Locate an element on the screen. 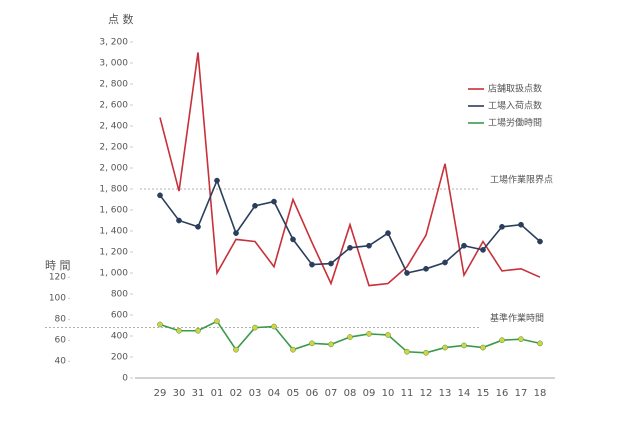 This screenshot has width=625, height=437. x-tick-label: 16 is located at coordinates (502, 393).